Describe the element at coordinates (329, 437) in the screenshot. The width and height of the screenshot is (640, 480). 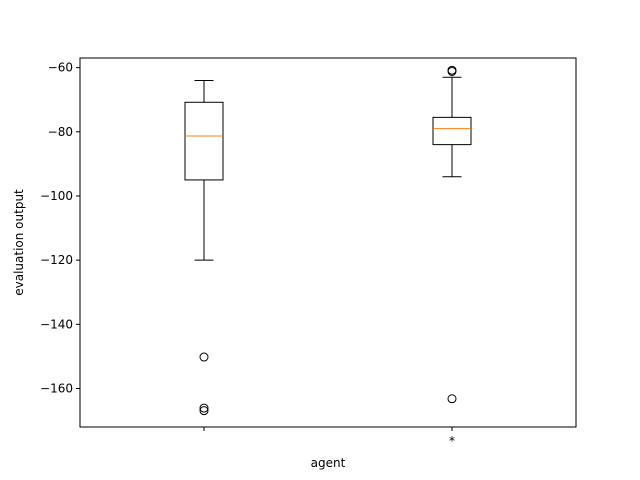
I see `x-axis: *` at that location.